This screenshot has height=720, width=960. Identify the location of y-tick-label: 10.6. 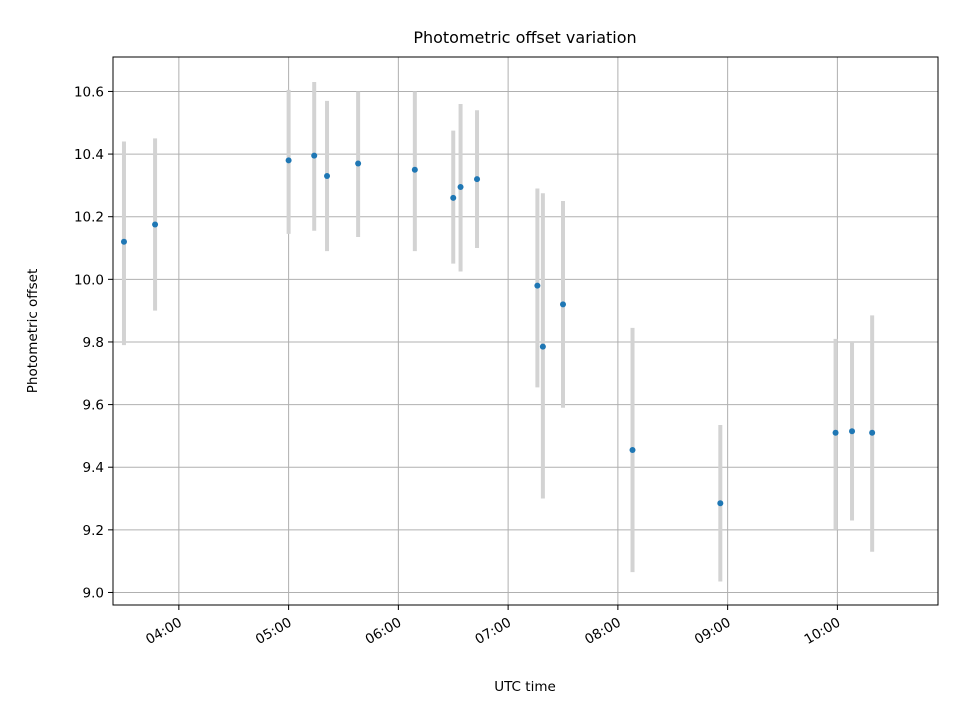
(89, 92).